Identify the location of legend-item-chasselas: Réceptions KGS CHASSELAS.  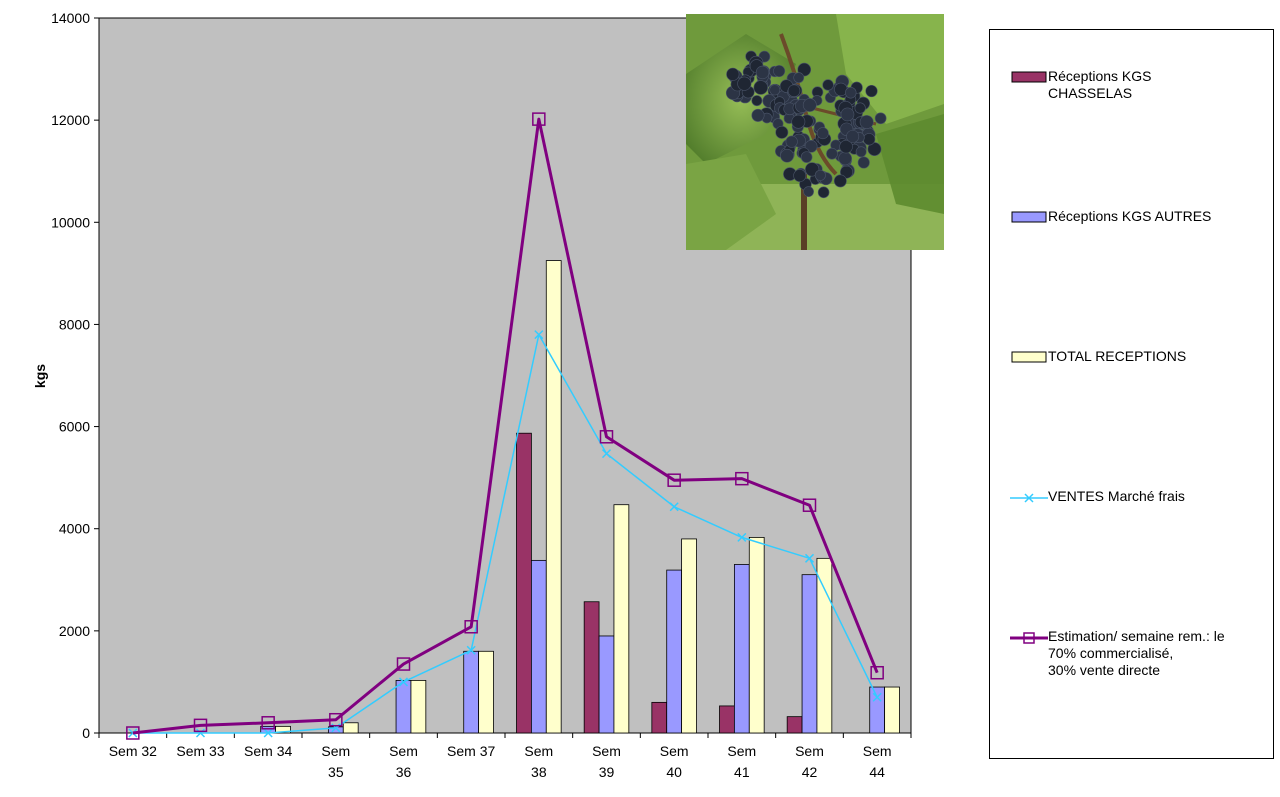
(1141, 85).